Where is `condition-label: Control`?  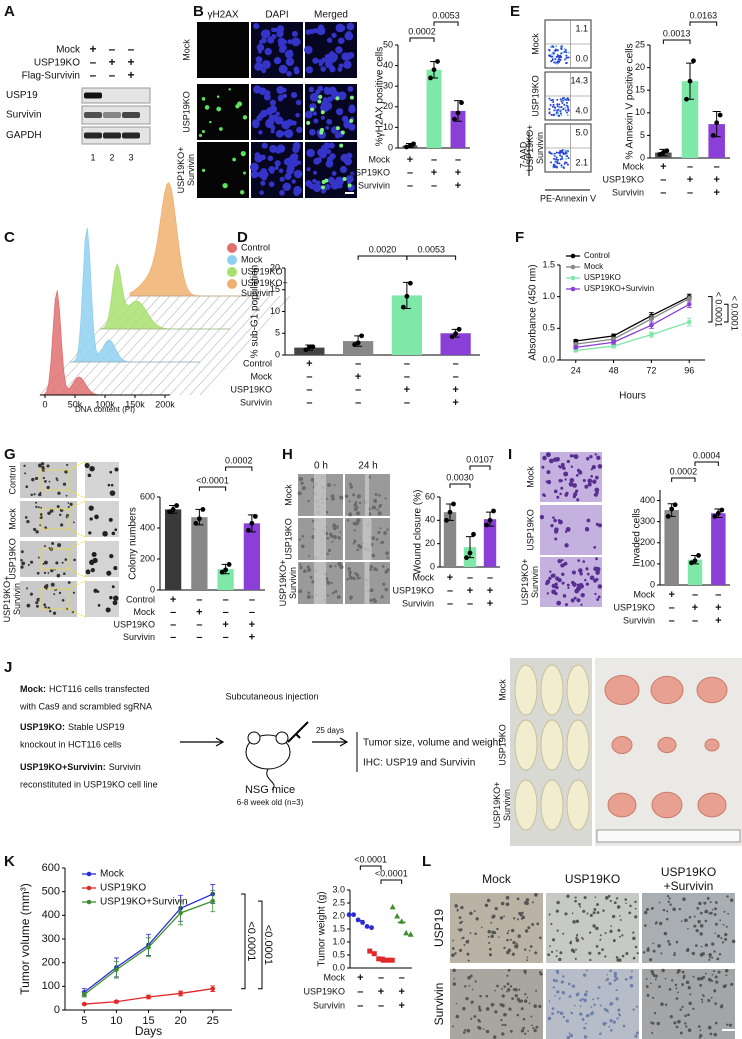
condition-label: Control is located at coordinates (140, 599).